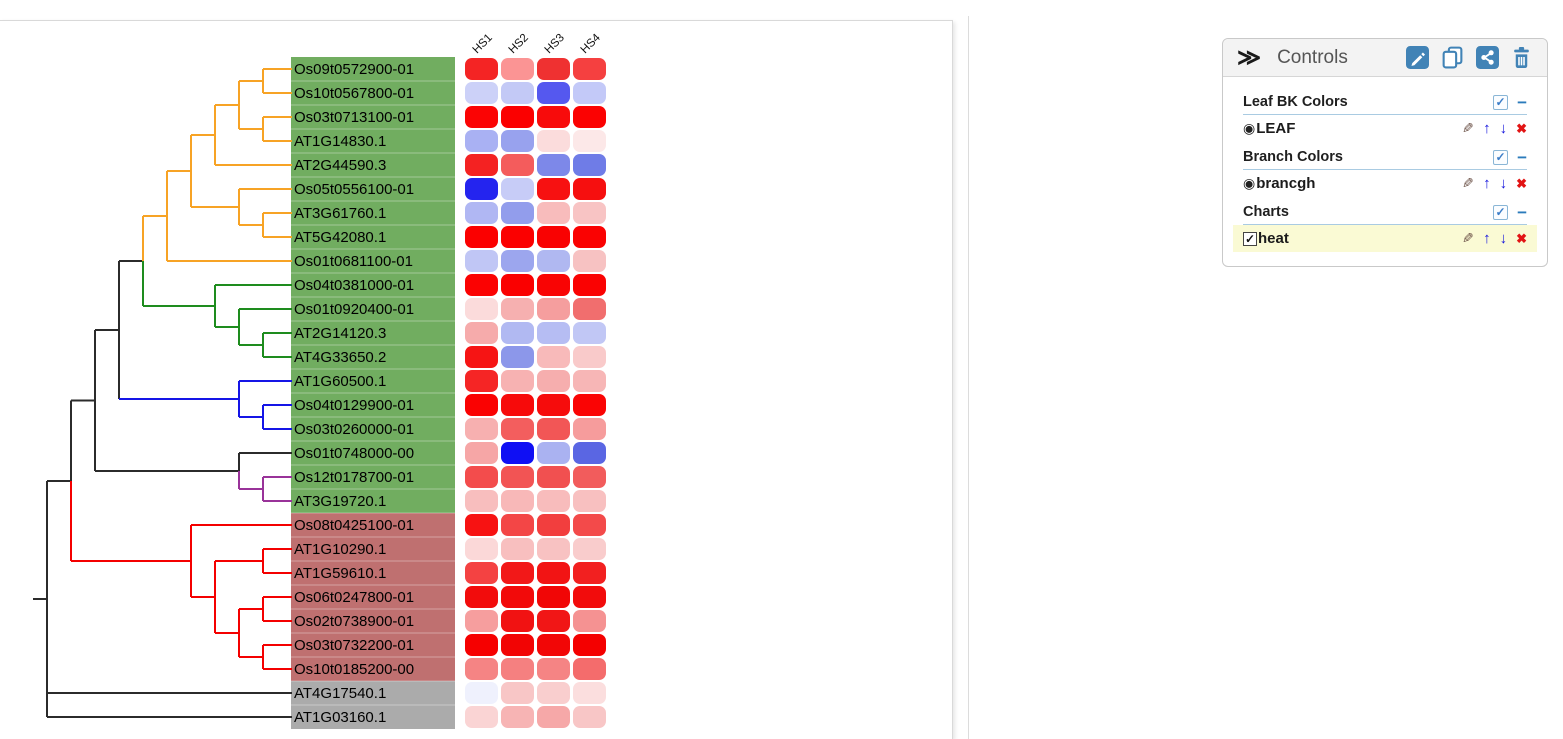 The height and width of the screenshot is (739, 1563). What do you see at coordinates (1385, 58) in the screenshot?
I see `controls-panel-header: ≫ Controls` at bounding box center [1385, 58].